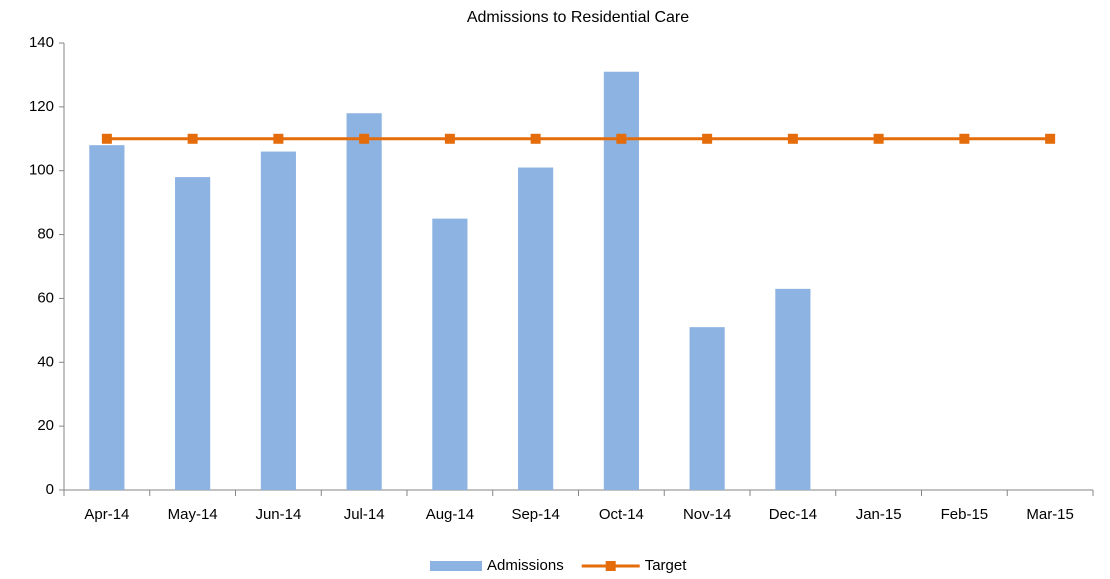 The height and width of the screenshot is (579, 1110). What do you see at coordinates (578, 17) in the screenshot?
I see `chart-title: Admissions to Residential Care` at bounding box center [578, 17].